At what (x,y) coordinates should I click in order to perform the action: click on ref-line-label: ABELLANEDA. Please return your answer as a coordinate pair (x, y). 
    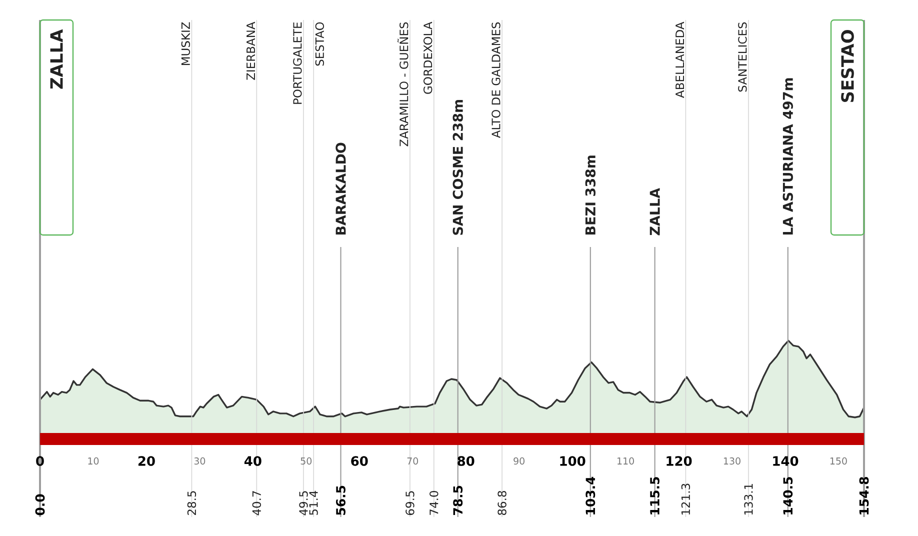
    Looking at the image, I should click on (680, 60).